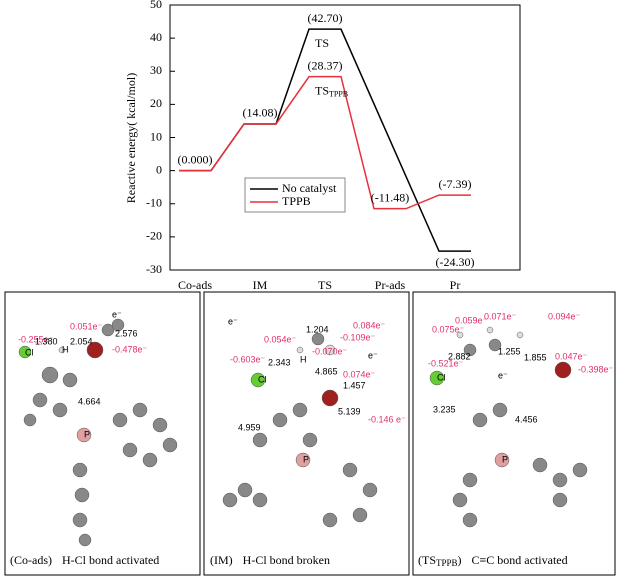  What do you see at coordinates (325, 18) in the screenshot?
I see `value-label: (42.70)` at bounding box center [325, 18].